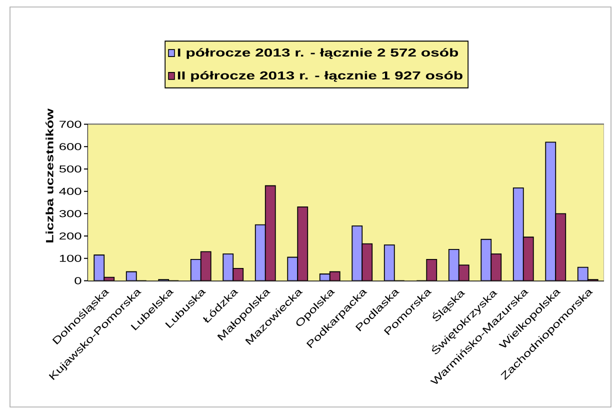  What do you see at coordinates (71, 258) in the screenshot?
I see `y-tick-label: 100` at bounding box center [71, 258].